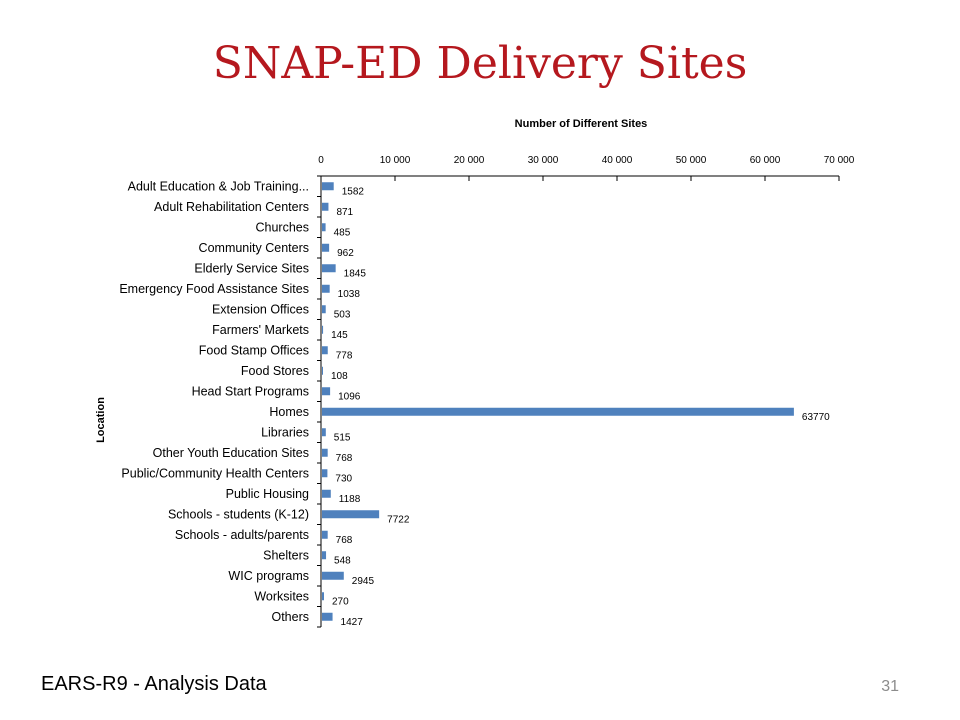  I want to click on category-label: Community Centers, so click(254, 248).